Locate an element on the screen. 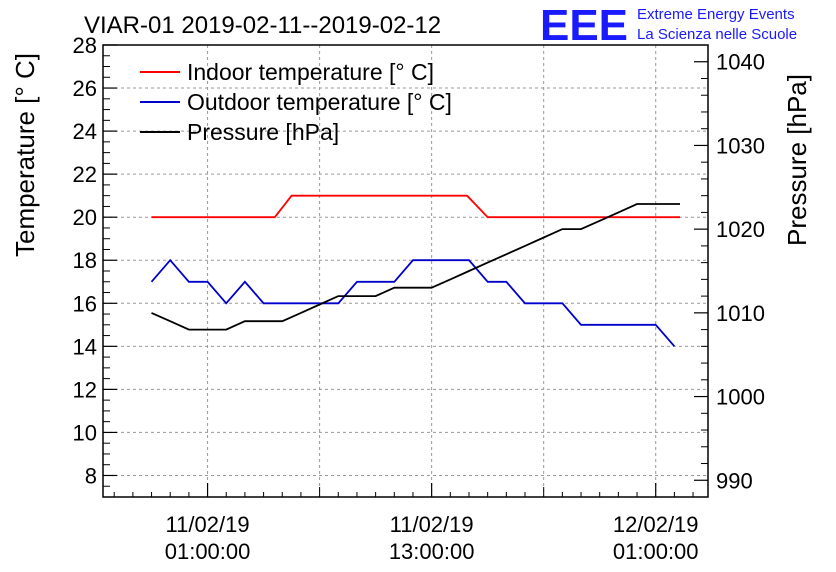  y2-tick-label: 1040 is located at coordinates (740, 62).